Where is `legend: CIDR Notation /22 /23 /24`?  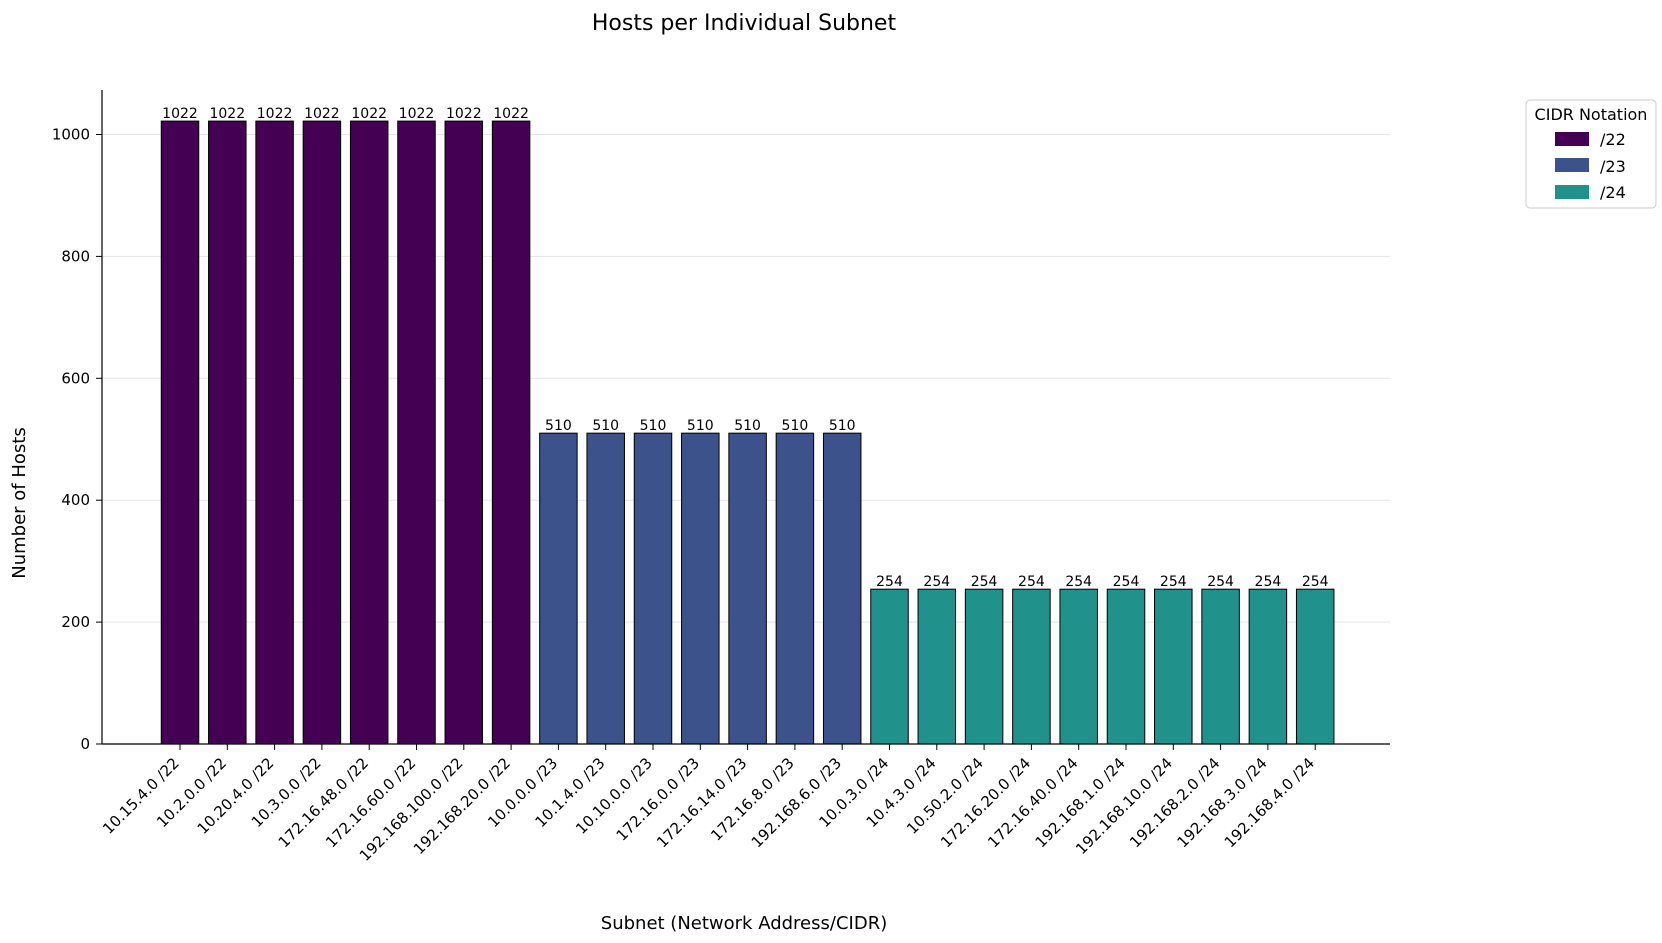
legend: CIDR Notation /22 /23 /24 is located at coordinates (1591, 154).